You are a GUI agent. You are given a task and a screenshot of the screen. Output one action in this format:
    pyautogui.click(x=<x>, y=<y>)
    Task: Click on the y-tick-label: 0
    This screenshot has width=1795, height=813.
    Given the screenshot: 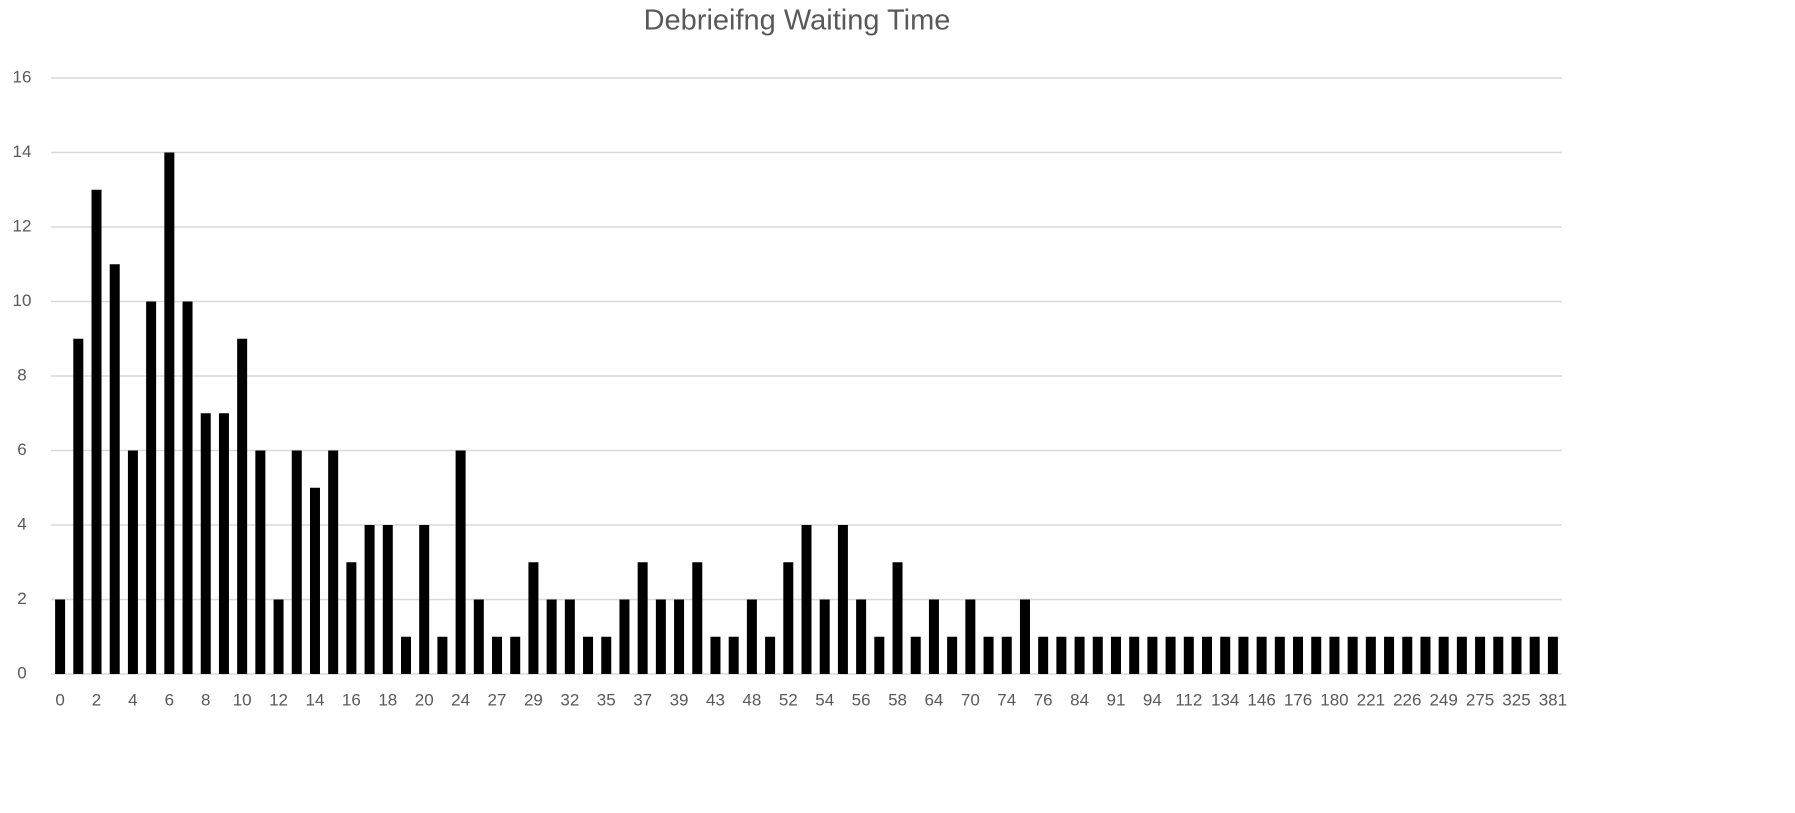 What is the action you would take?
    pyautogui.click(x=21, y=672)
    